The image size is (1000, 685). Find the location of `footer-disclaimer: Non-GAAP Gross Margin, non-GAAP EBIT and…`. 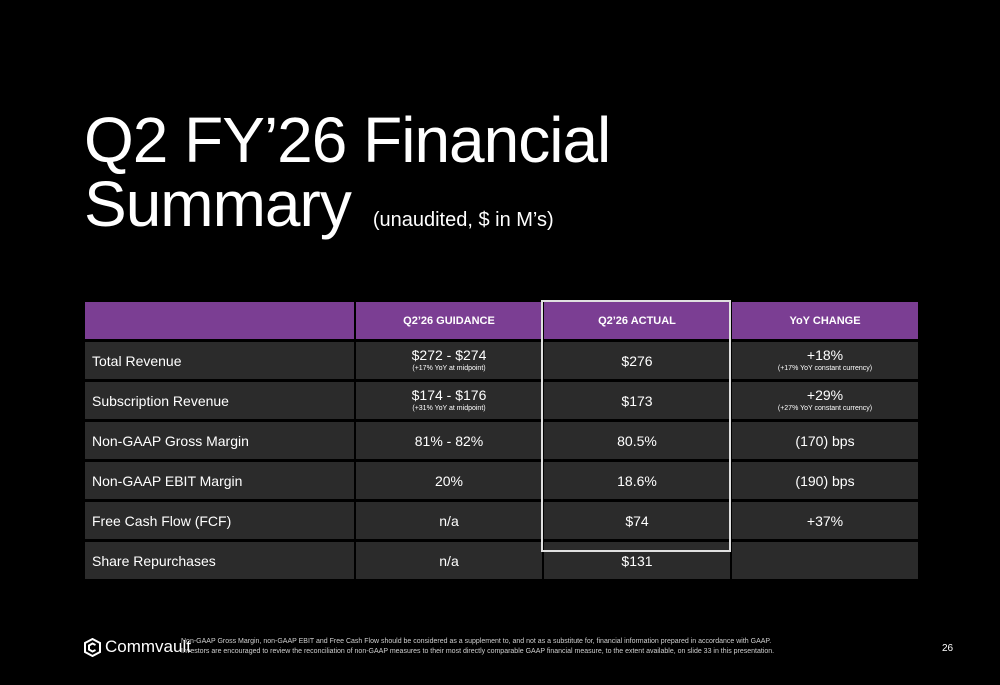

footer-disclaimer: Non-GAAP Gross Margin, non-GAAP EBIT and… is located at coordinates (531, 647).